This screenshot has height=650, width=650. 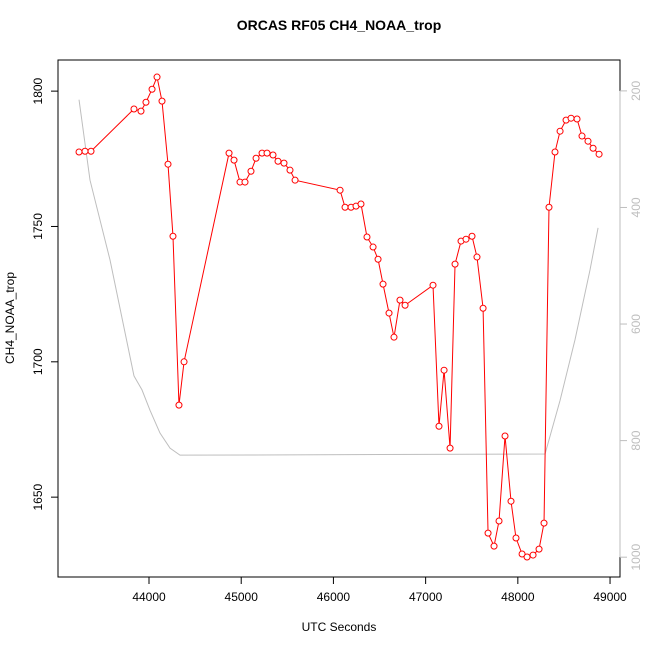 What do you see at coordinates (426, 597) in the screenshot?
I see `x-tick-label: 47000` at bounding box center [426, 597].